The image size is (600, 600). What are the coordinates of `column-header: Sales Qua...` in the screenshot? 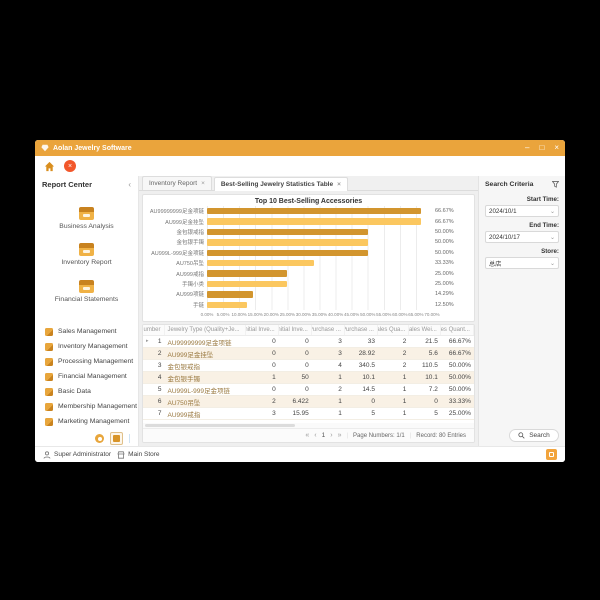 It's located at (394, 330).